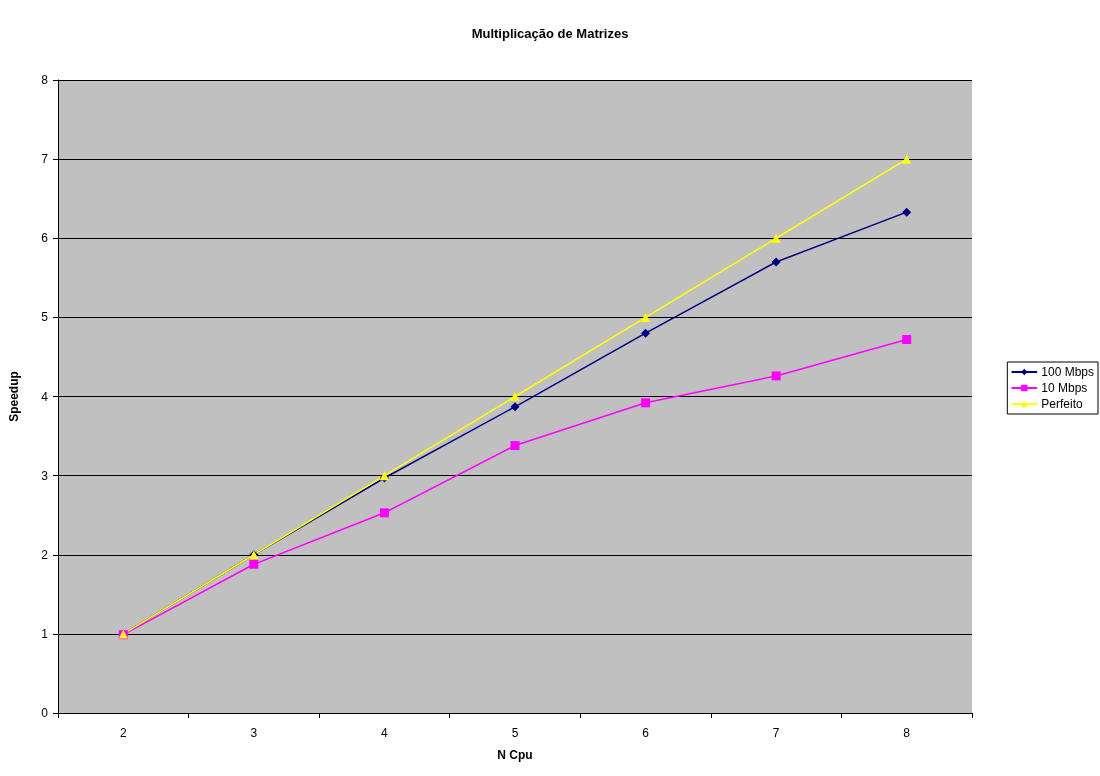  Describe the element at coordinates (45, 475) in the screenshot. I see `y-tick-label: 3` at that location.